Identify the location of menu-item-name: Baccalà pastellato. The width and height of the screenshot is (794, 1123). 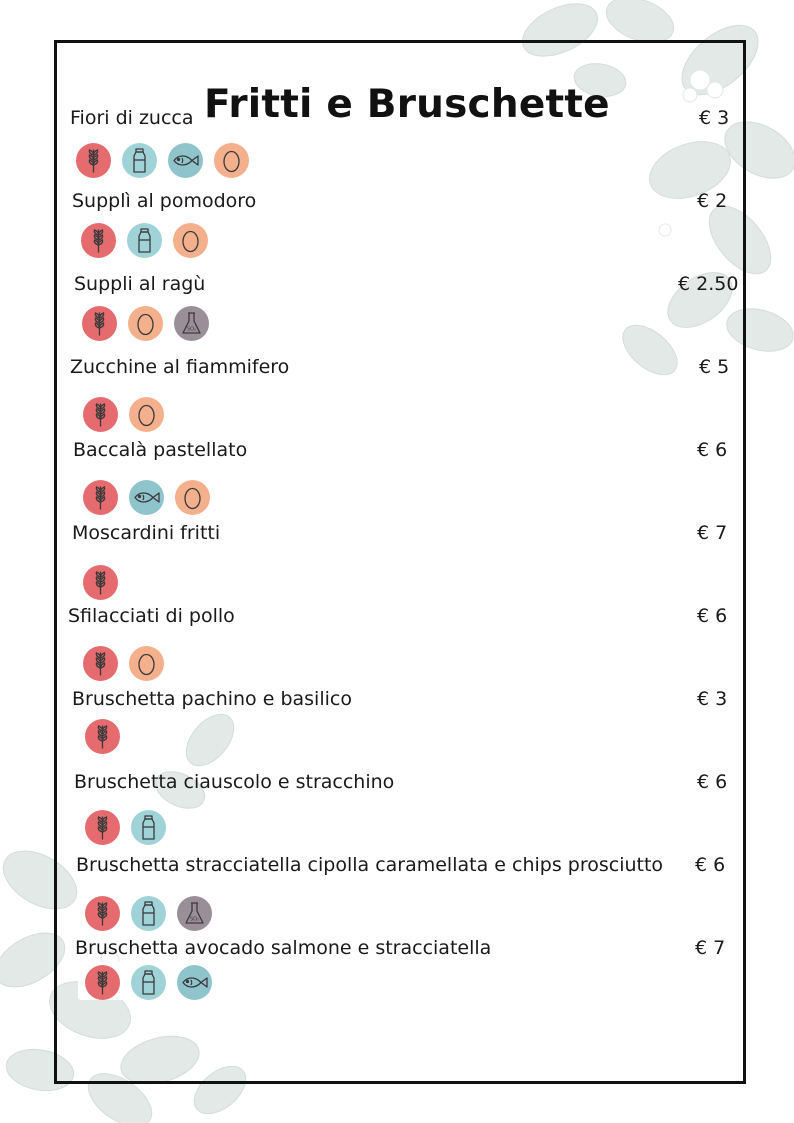
(160, 450).